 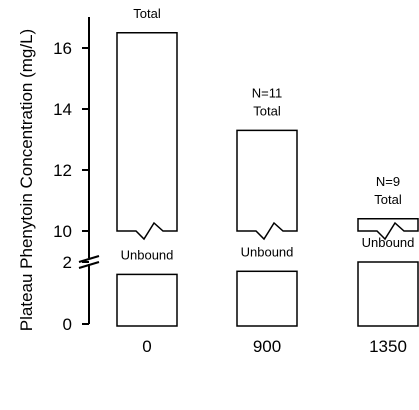 What do you see at coordinates (267, 346) in the screenshot?
I see `category-label: 900` at bounding box center [267, 346].